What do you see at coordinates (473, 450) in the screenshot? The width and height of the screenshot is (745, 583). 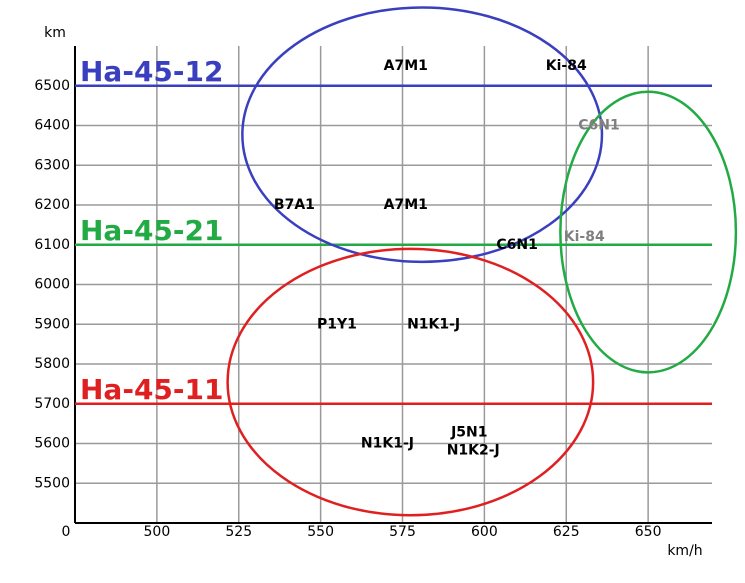 I see `aircraft-label: N1K2-J` at bounding box center [473, 450].